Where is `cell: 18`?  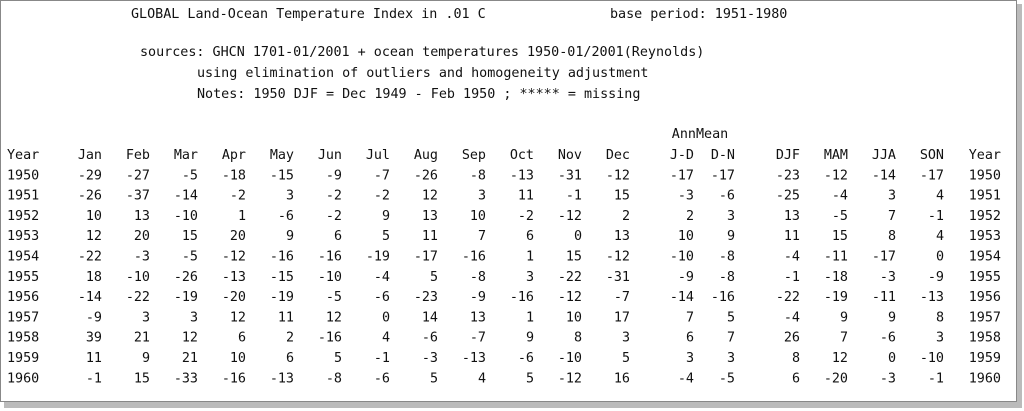
cell: 18 is located at coordinates (94, 277).